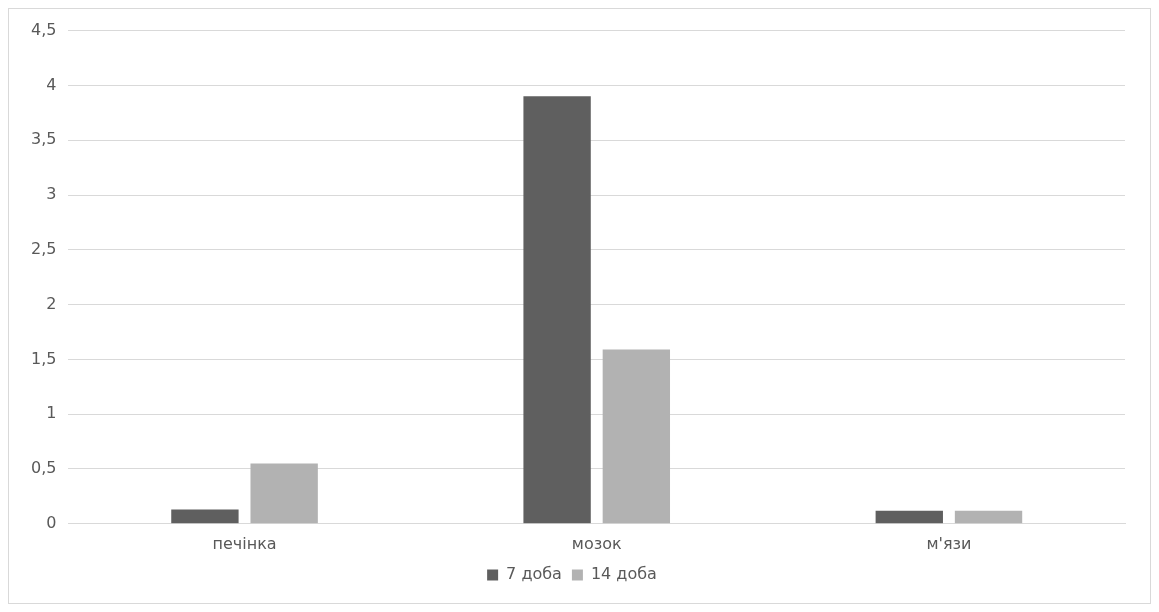 This screenshot has height=612, width=1159. Describe the element at coordinates (43, 468) in the screenshot. I see `y-tick-label: 0,5` at that location.